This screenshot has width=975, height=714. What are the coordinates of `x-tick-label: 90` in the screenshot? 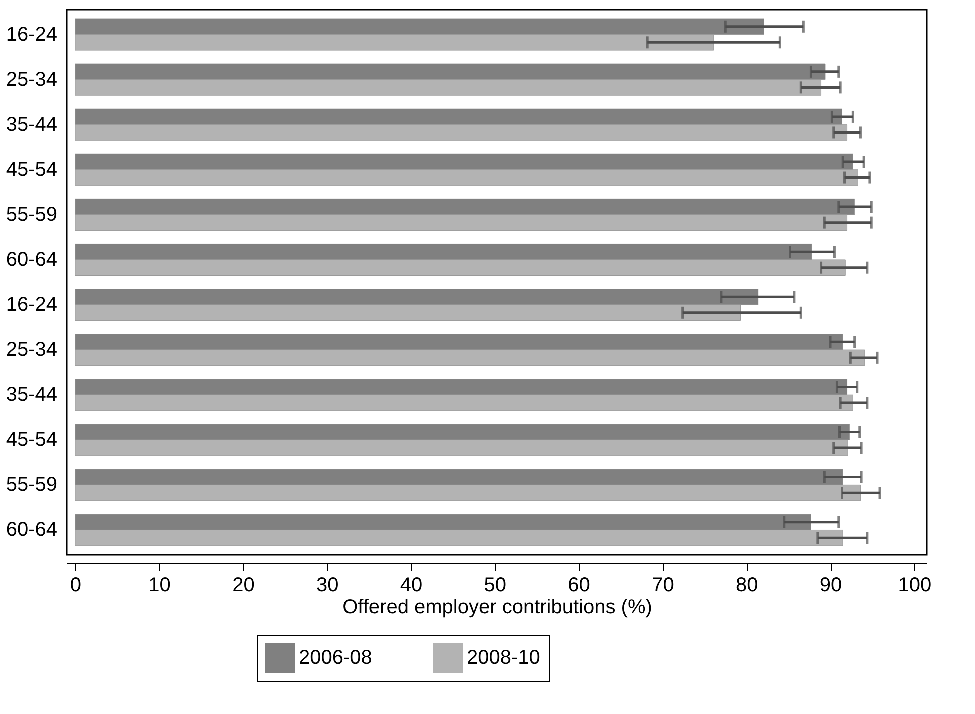 It's located at (831, 585).